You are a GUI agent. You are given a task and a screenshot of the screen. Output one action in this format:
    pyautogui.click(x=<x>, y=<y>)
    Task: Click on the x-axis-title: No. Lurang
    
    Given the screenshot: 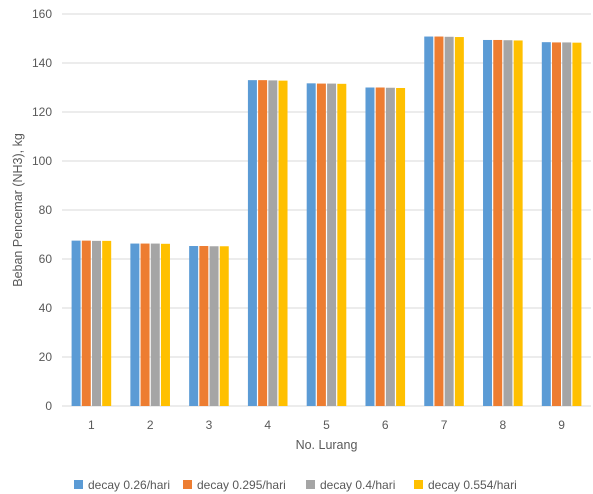 What is the action you would take?
    pyautogui.click(x=327, y=445)
    